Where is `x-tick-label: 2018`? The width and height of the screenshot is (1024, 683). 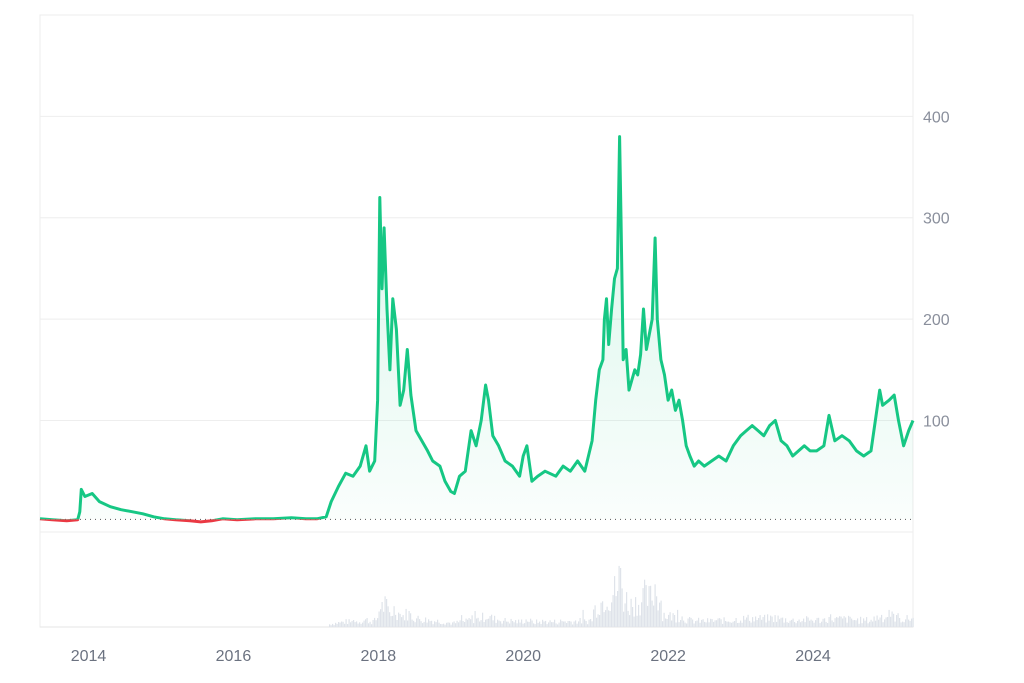
x-tick-label: 2018 is located at coordinates (379, 656).